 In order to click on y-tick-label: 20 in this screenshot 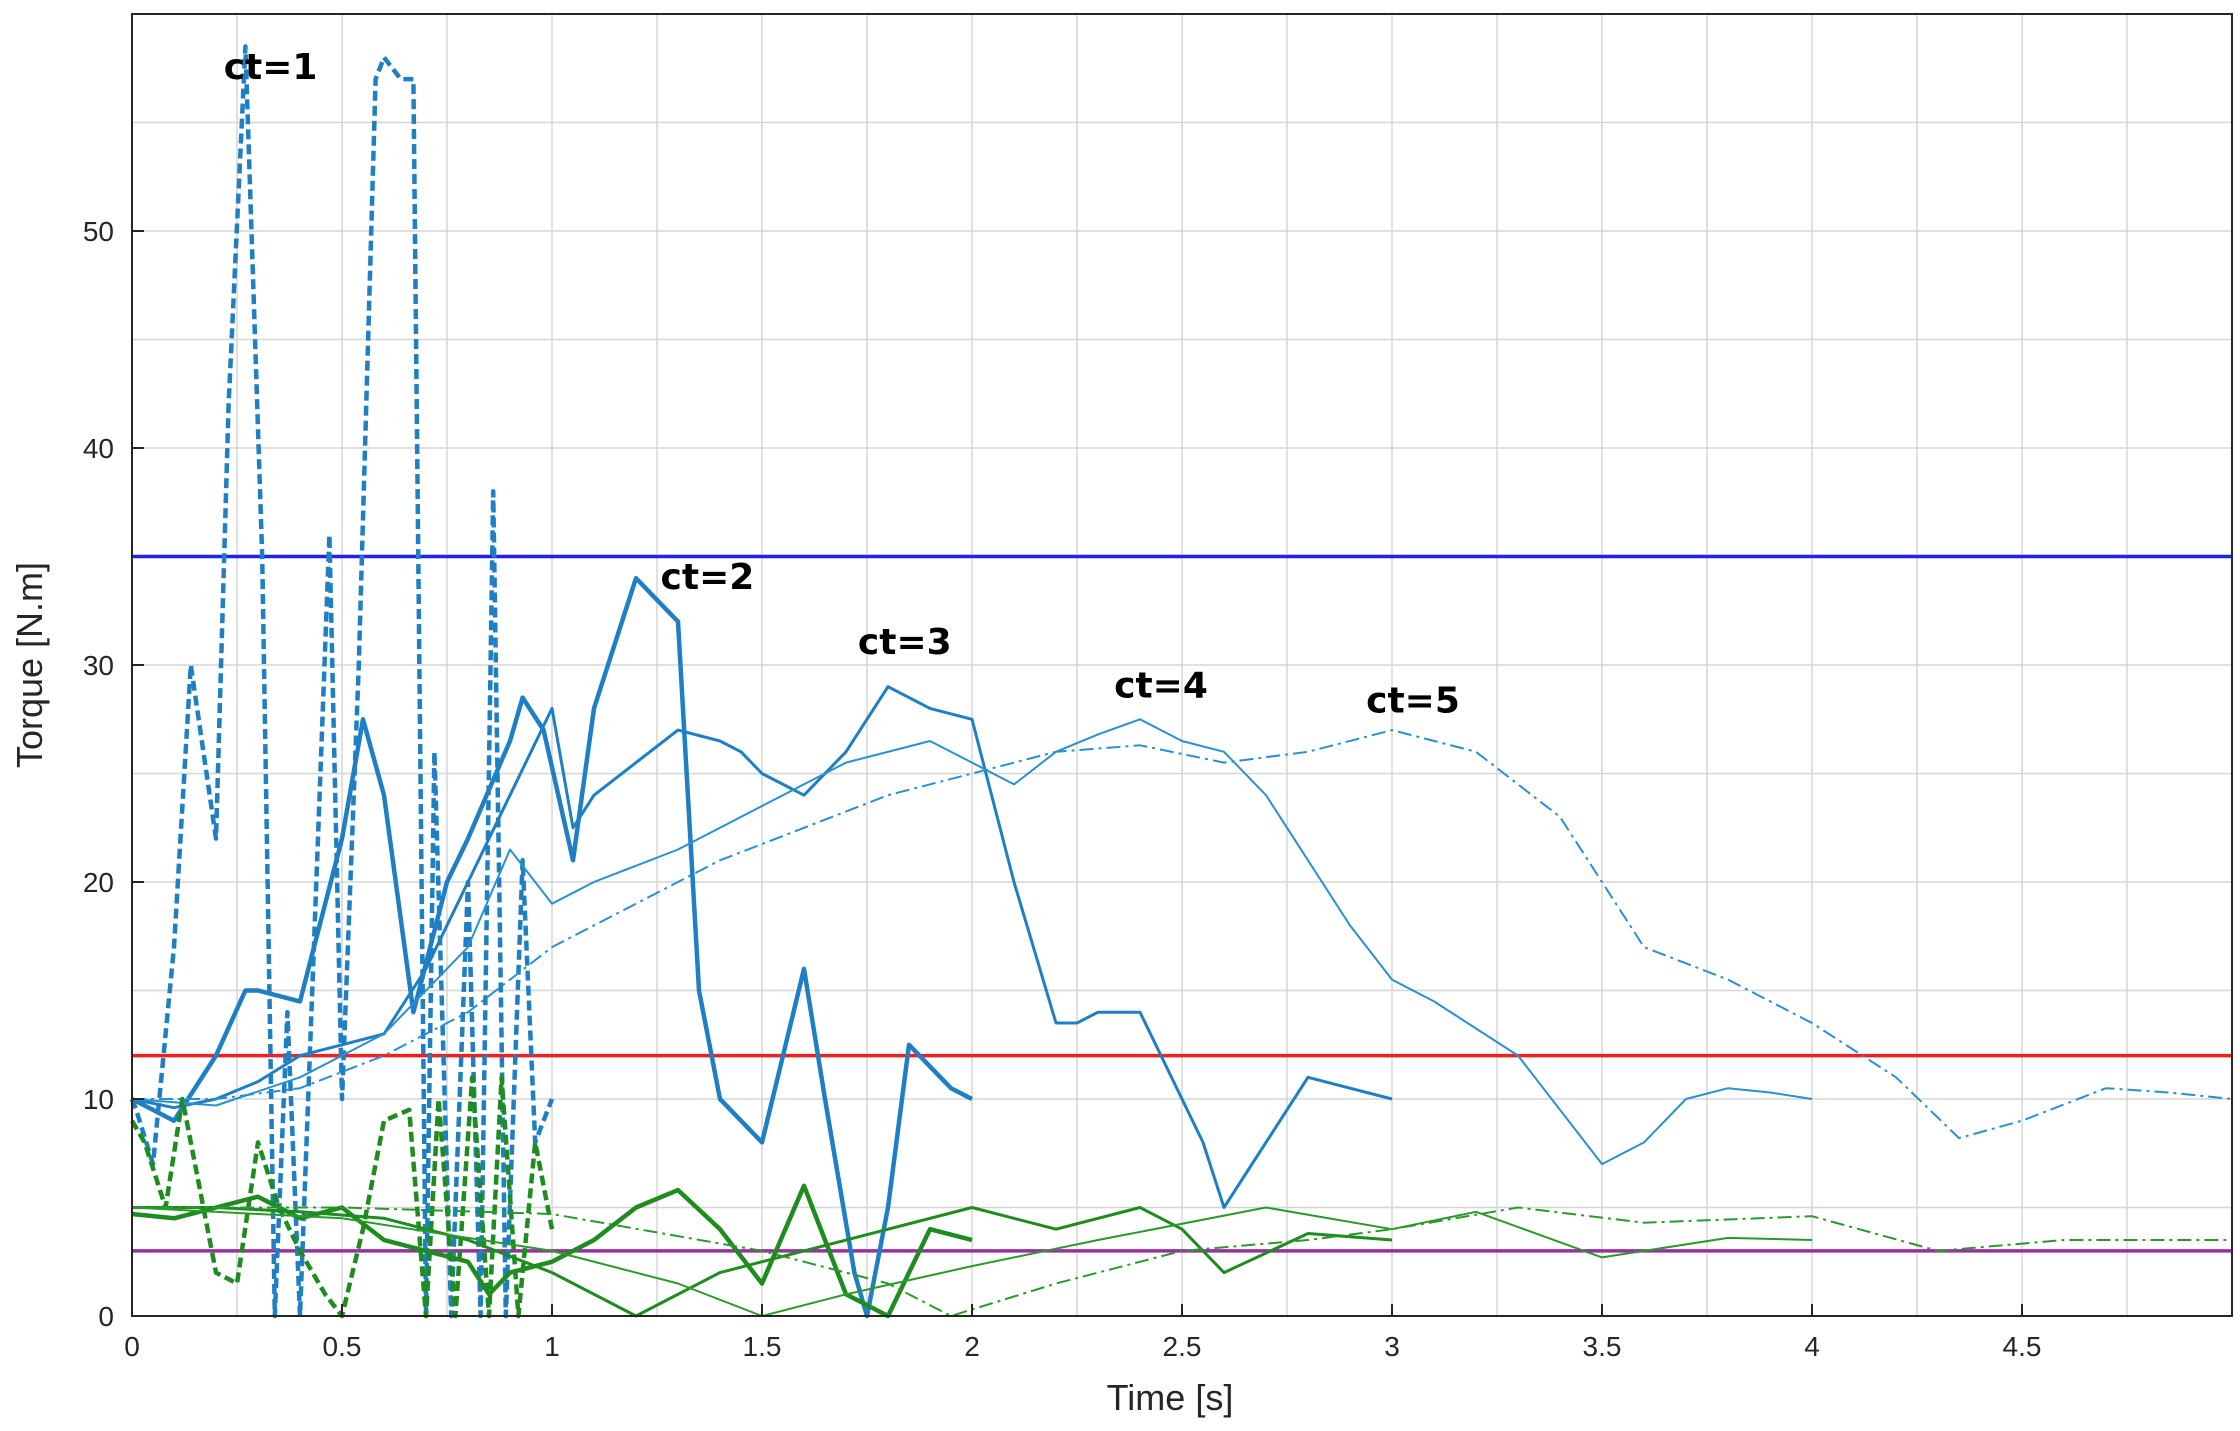, I will do `click(98, 882)`.